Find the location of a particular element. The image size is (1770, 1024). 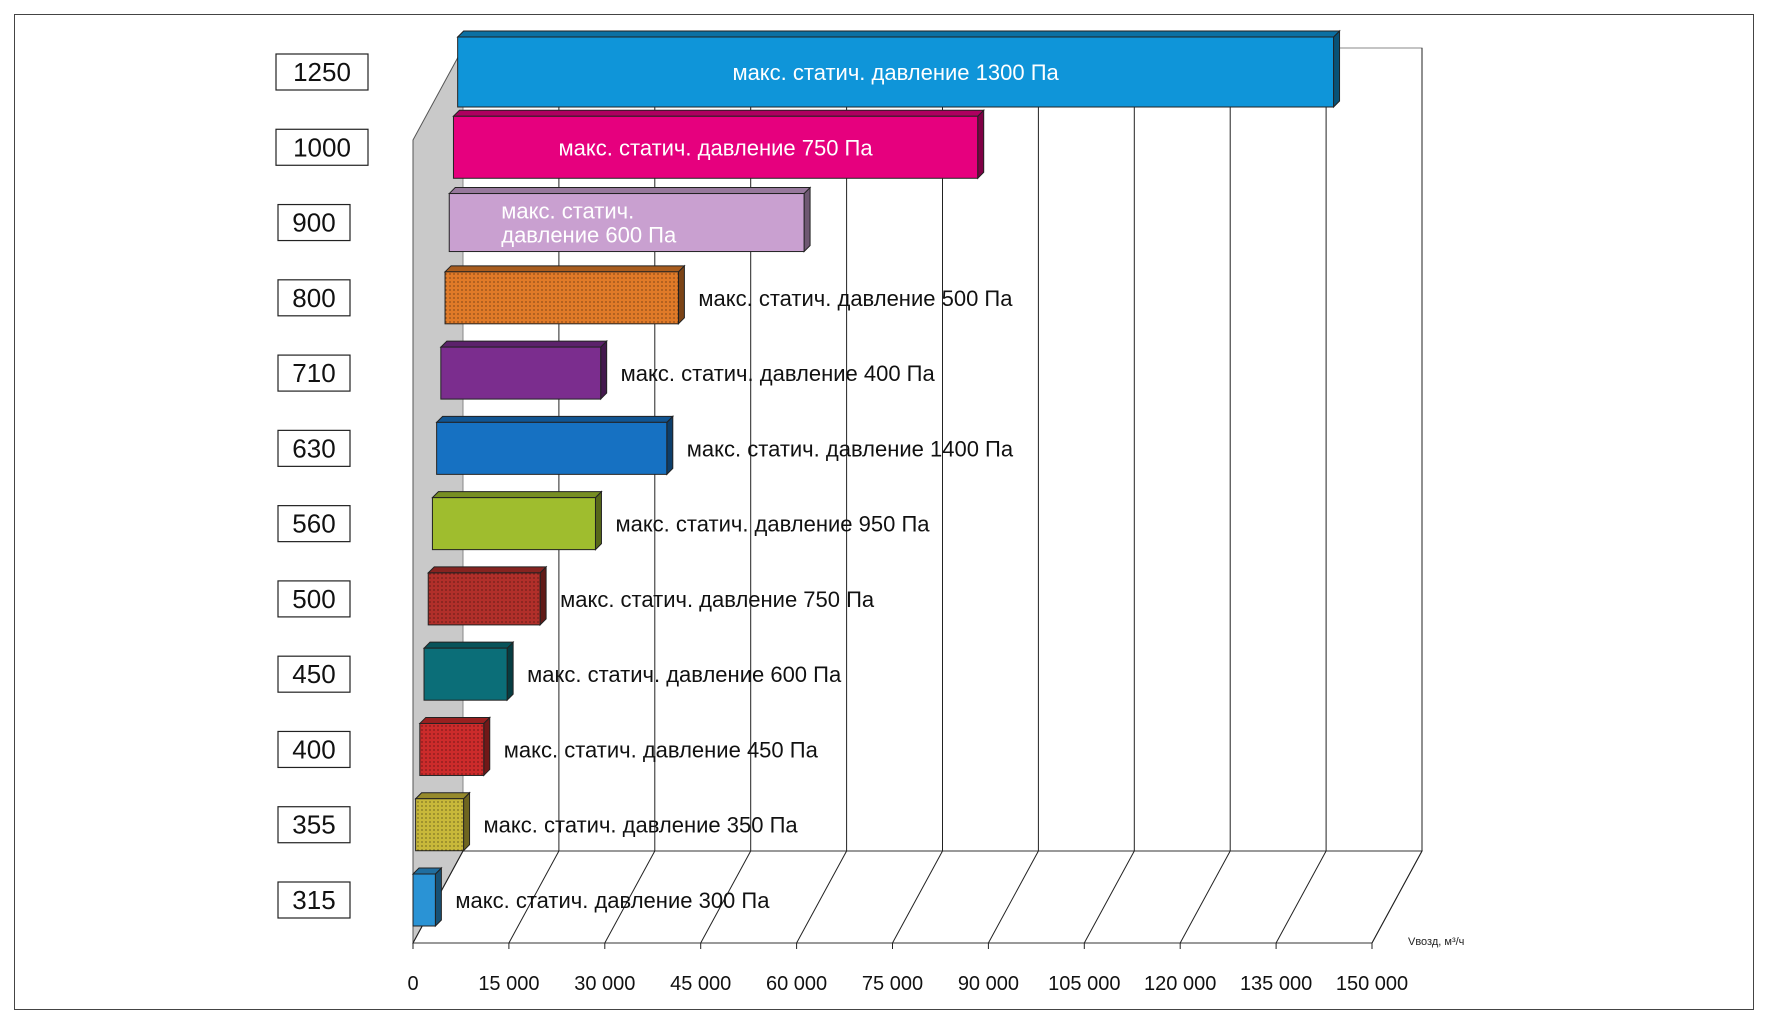

x-tick-label: 60 000 is located at coordinates (796, 984).